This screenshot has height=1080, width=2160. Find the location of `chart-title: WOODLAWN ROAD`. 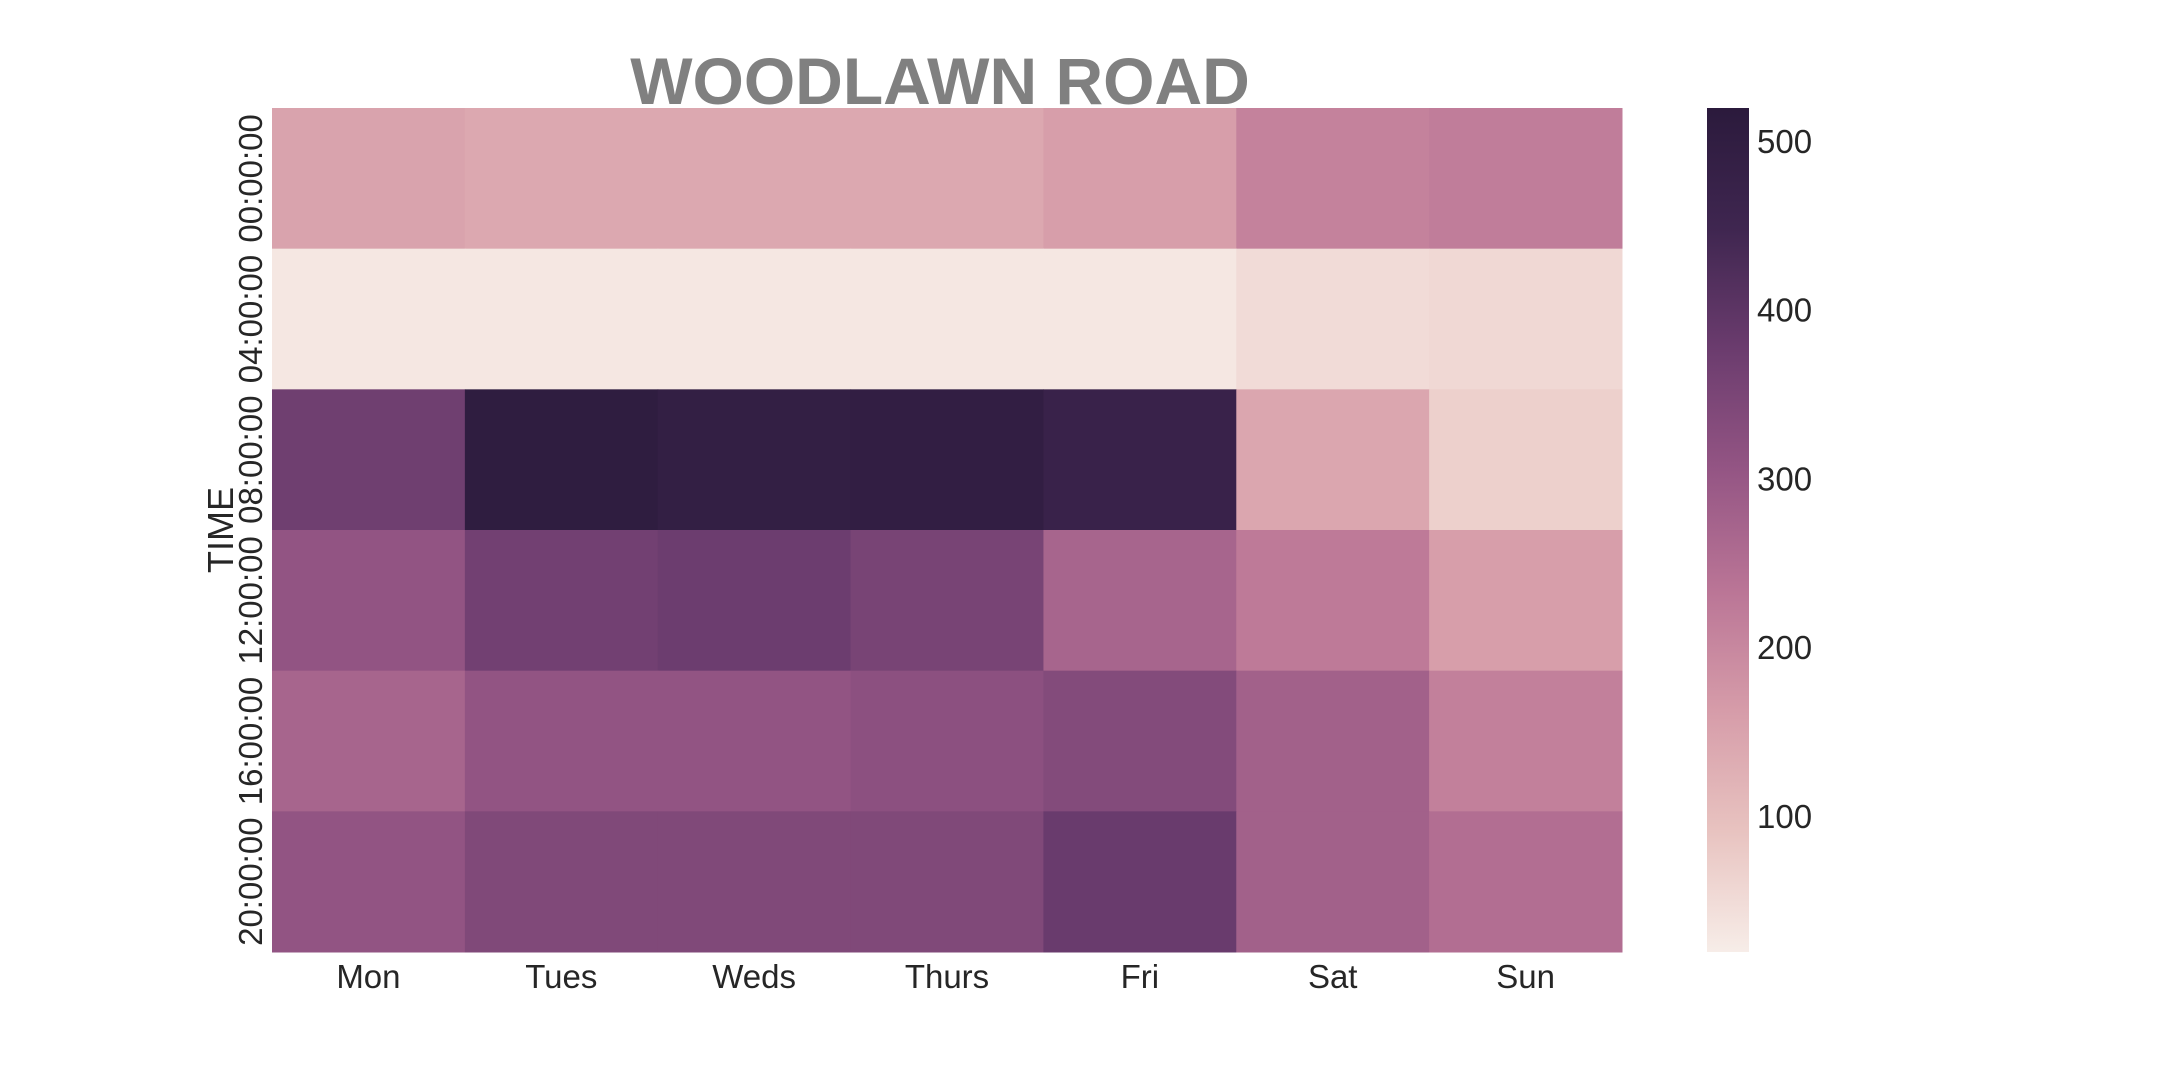

chart-title: WOODLAWN ROAD is located at coordinates (940, 81).